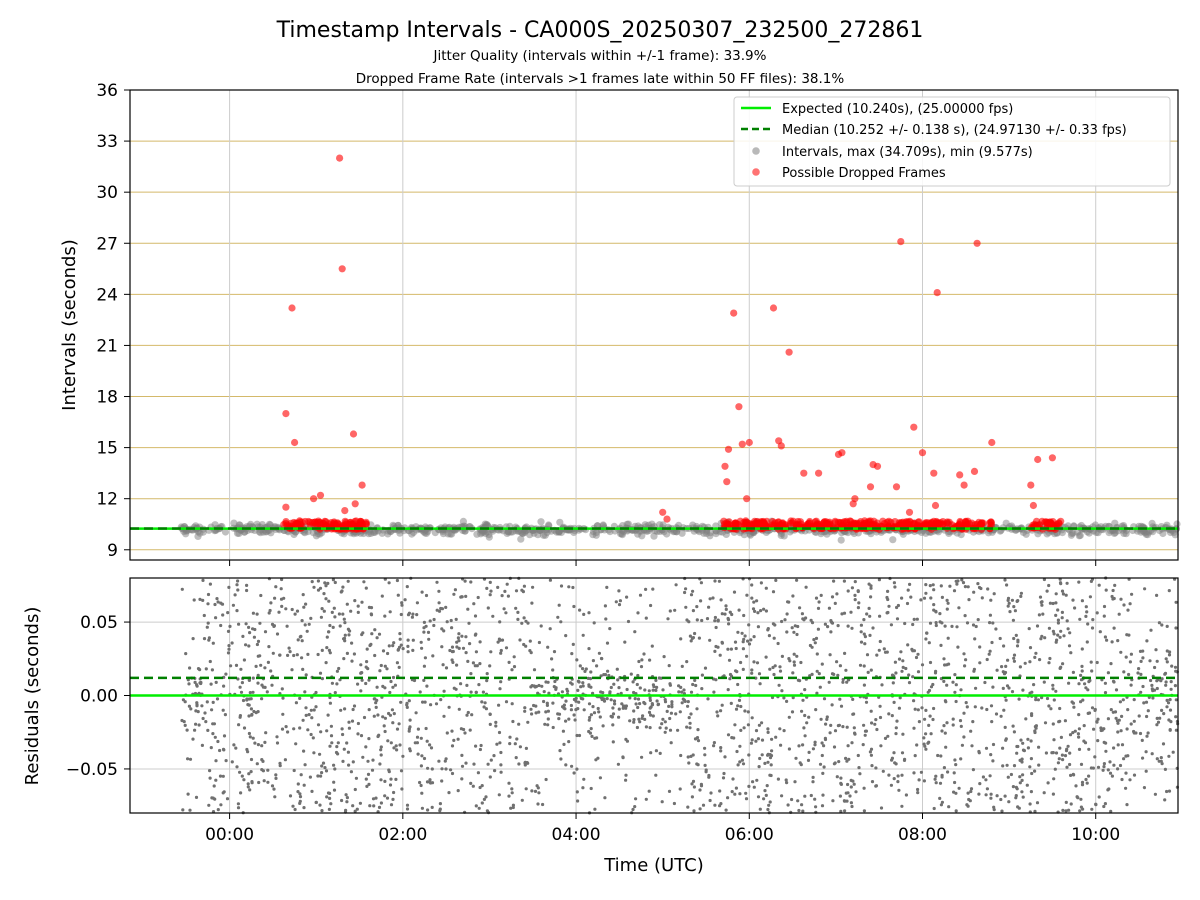  What do you see at coordinates (952, 141) in the screenshot?
I see `legend-box` at bounding box center [952, 141].